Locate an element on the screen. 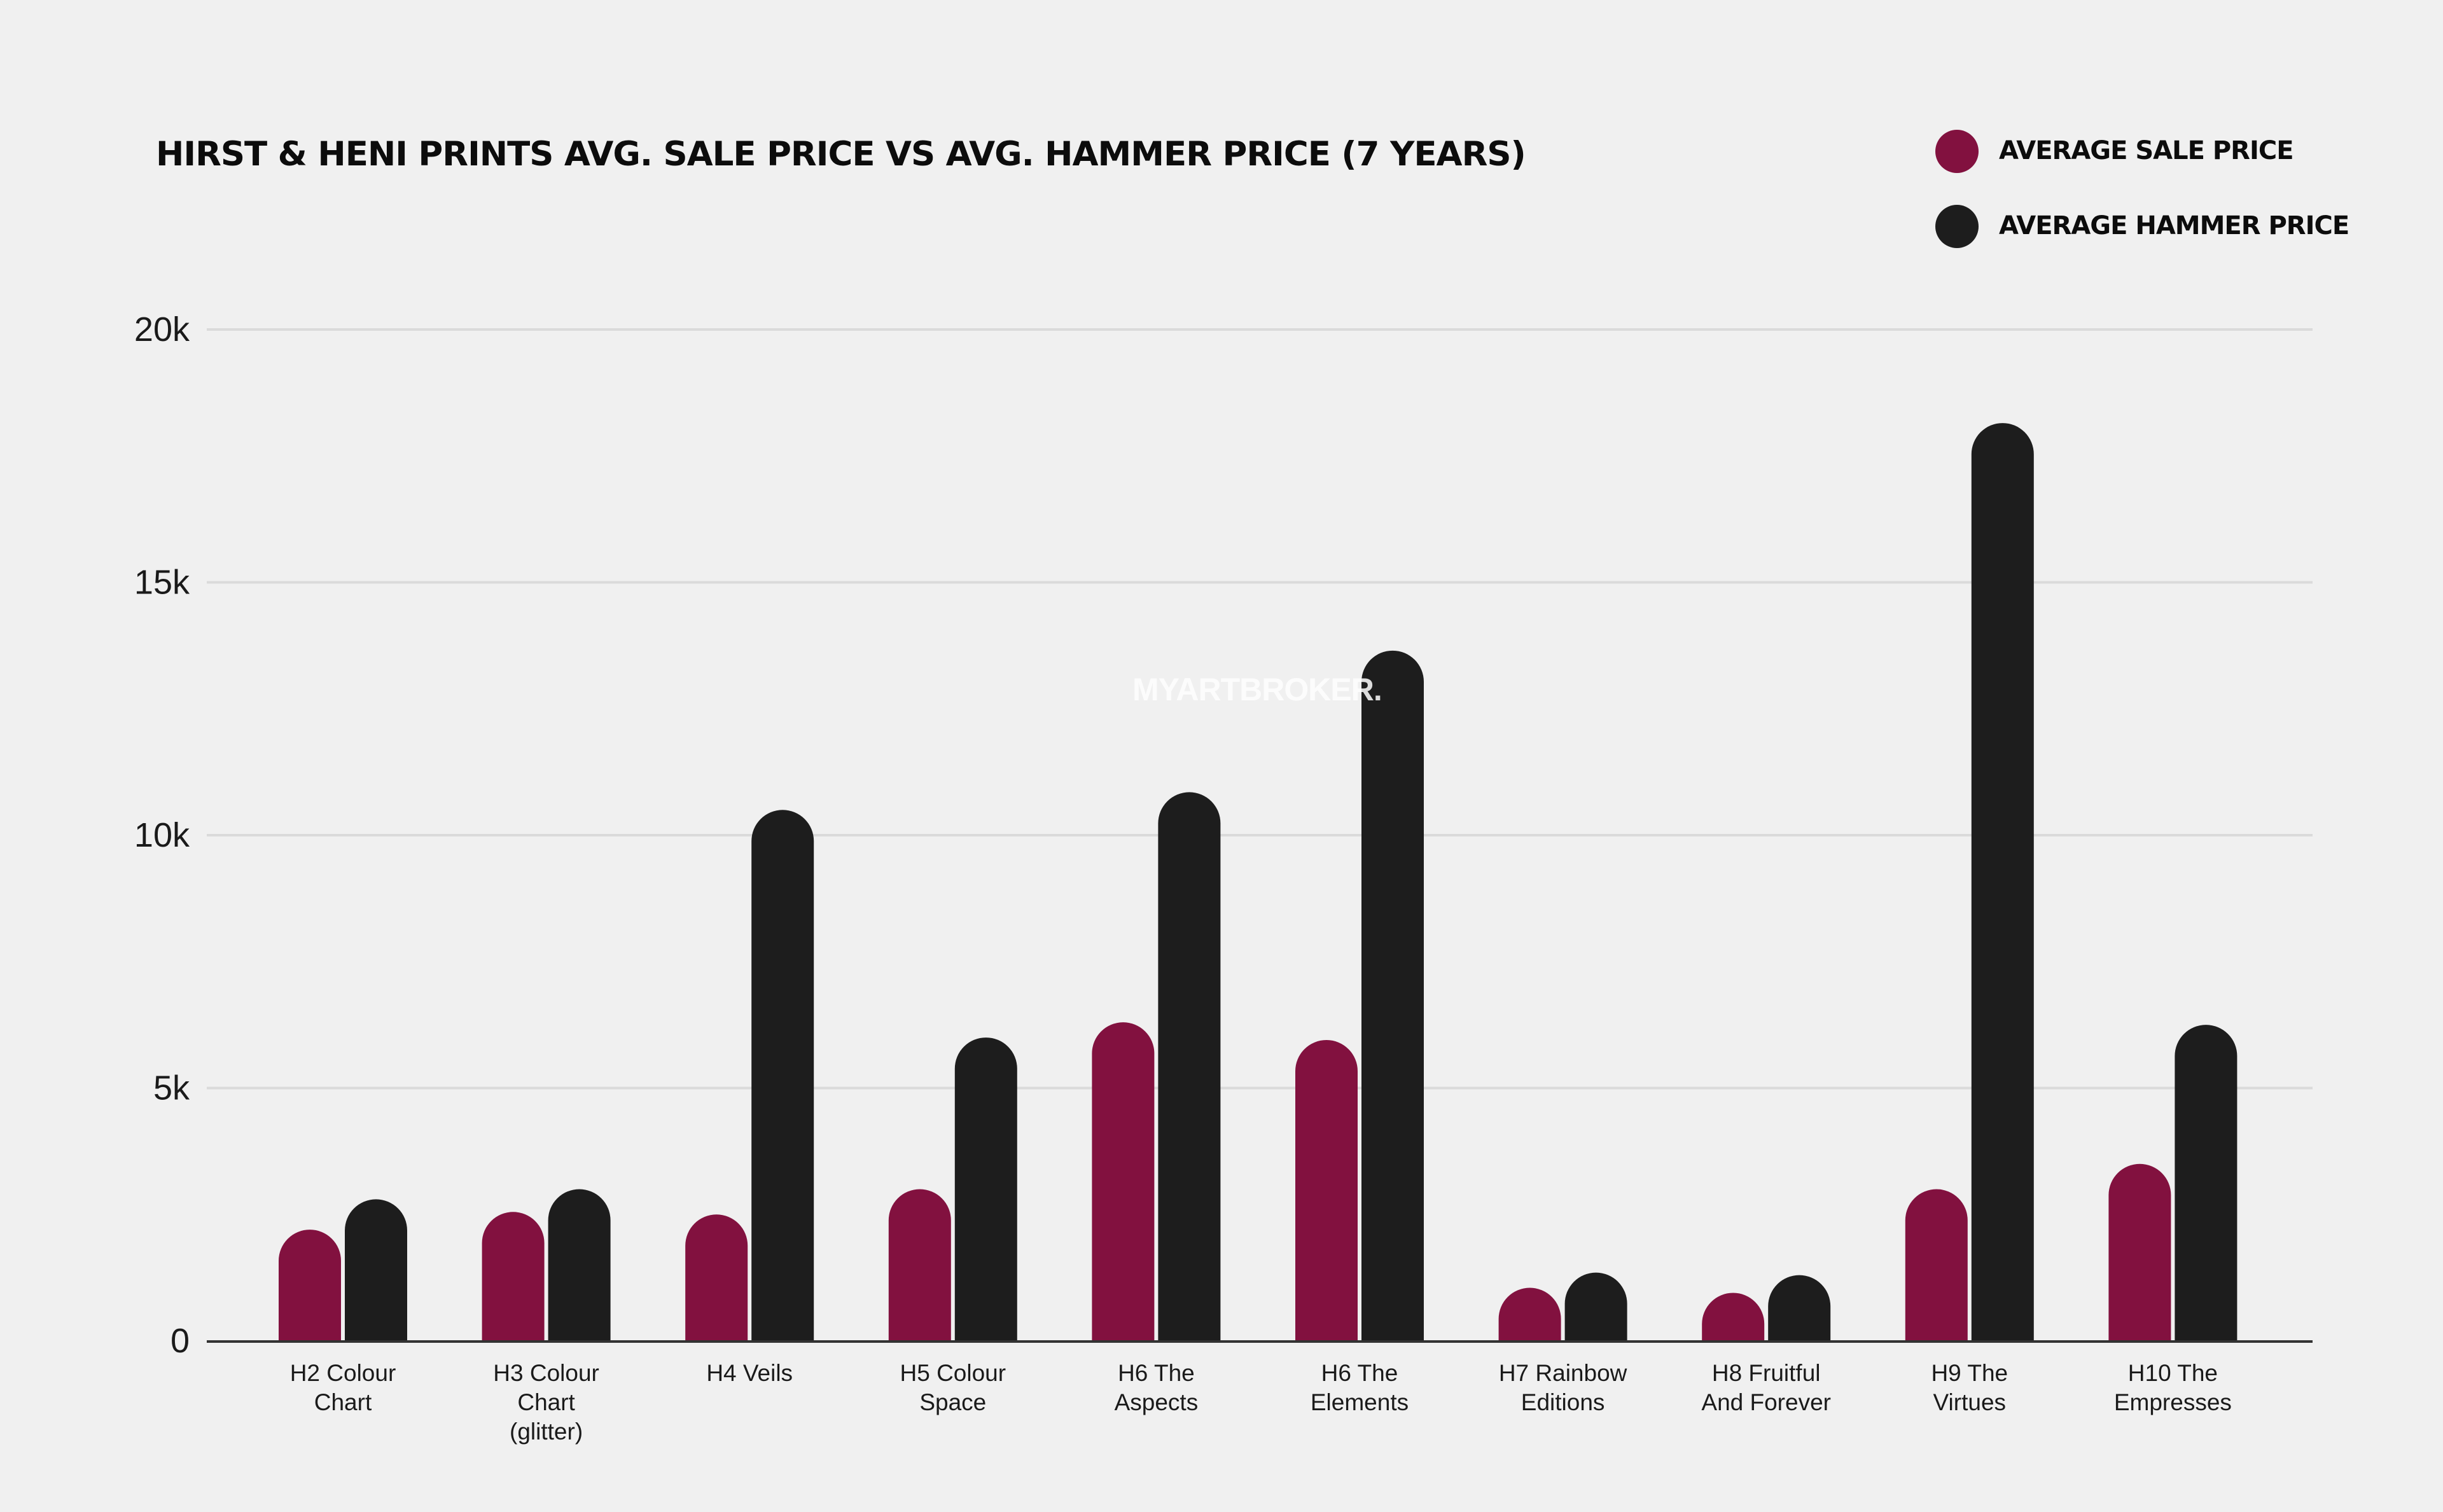  x-tick-label: H10 The Empresses is located at coordinates (2173, 1387).